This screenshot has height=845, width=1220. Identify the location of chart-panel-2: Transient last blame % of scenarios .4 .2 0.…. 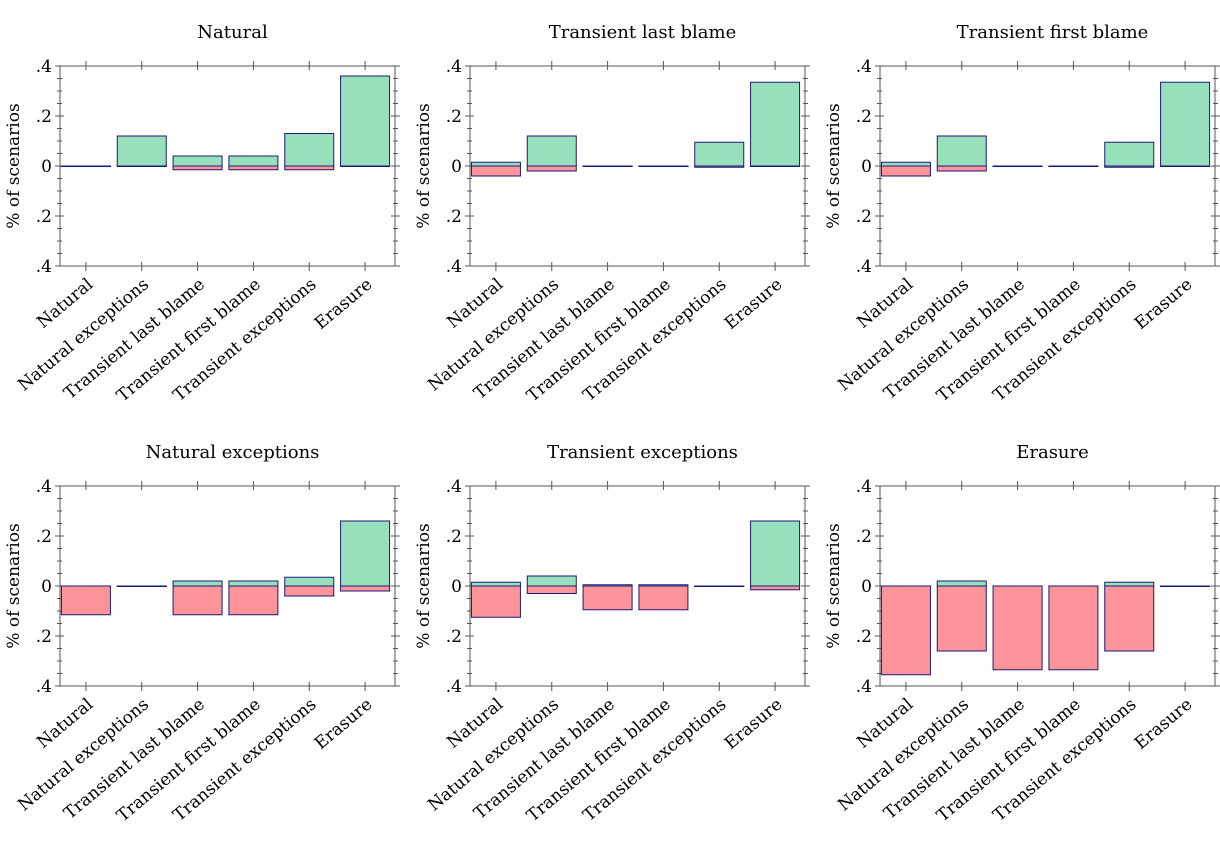
(612, 214).